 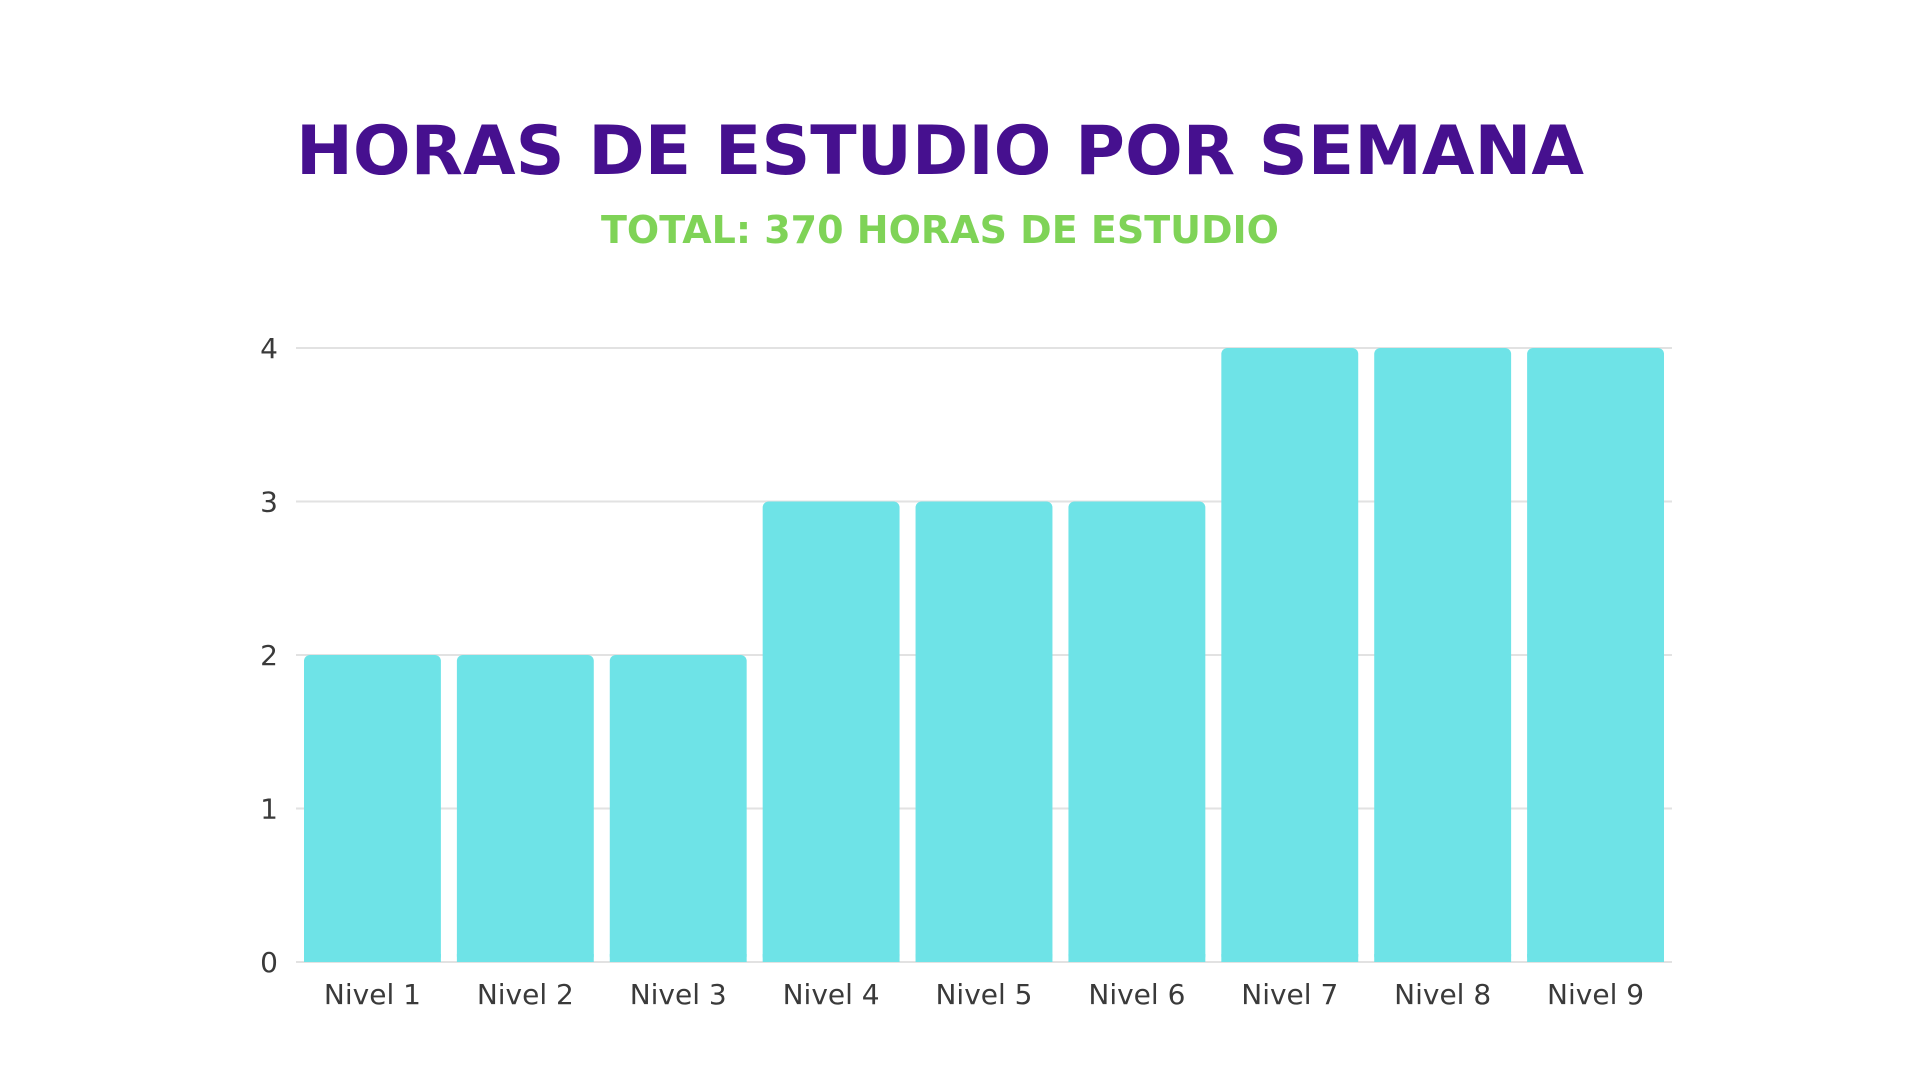 What do you see at coordinates (831, 994) in the screenshot?
I see `x-tick-label: Nivel 4` at bounding box center [831, 994].